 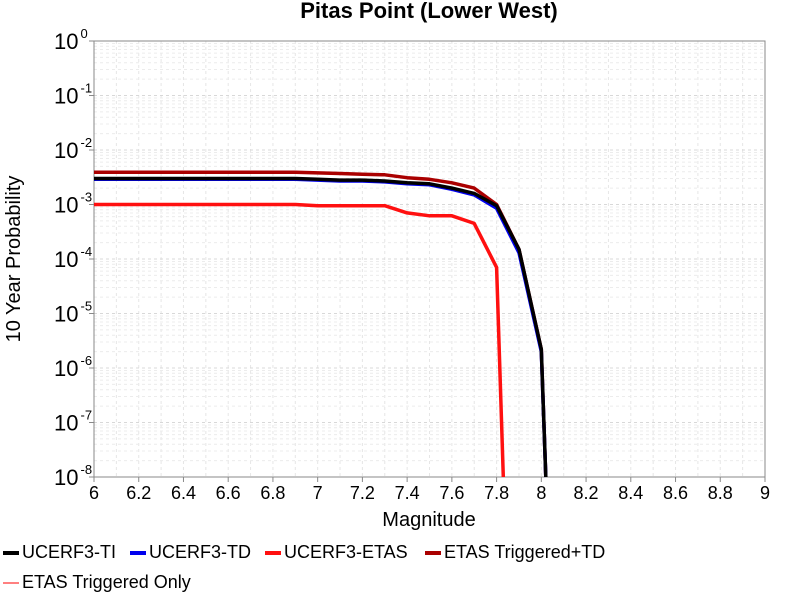 What do you see at coordinates (69, 552) in the screenshot?
I see `legend-label-ucerf3-ti: UCERF3-TI` at bounding box center [69, 552].